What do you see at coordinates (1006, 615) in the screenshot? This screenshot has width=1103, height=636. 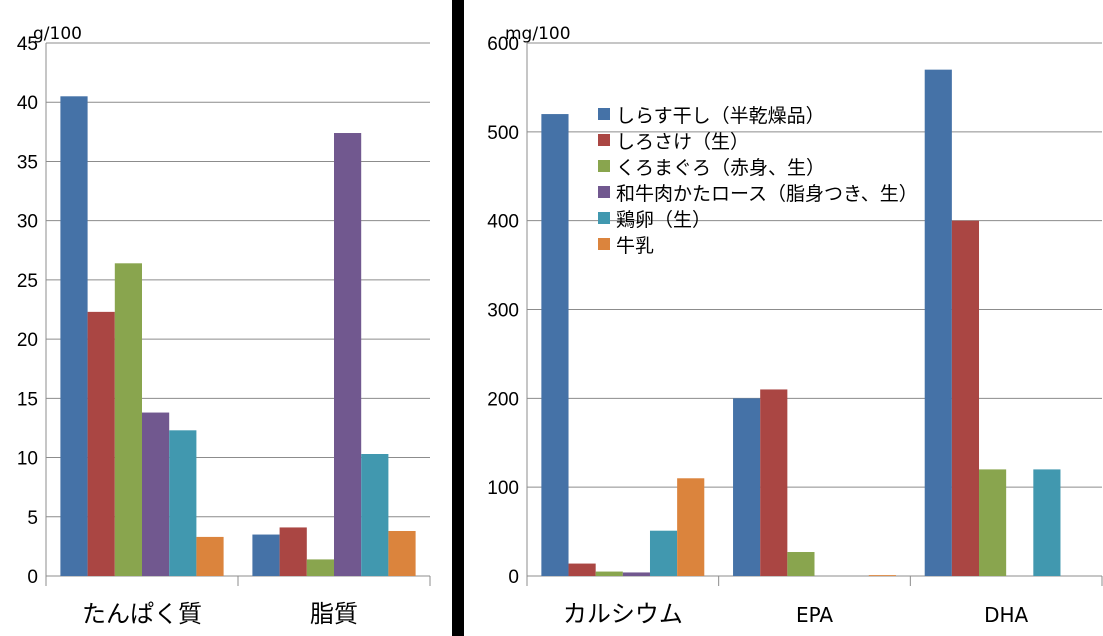 I see `x-category-label: DHA` at bounding box center [1006, 615].